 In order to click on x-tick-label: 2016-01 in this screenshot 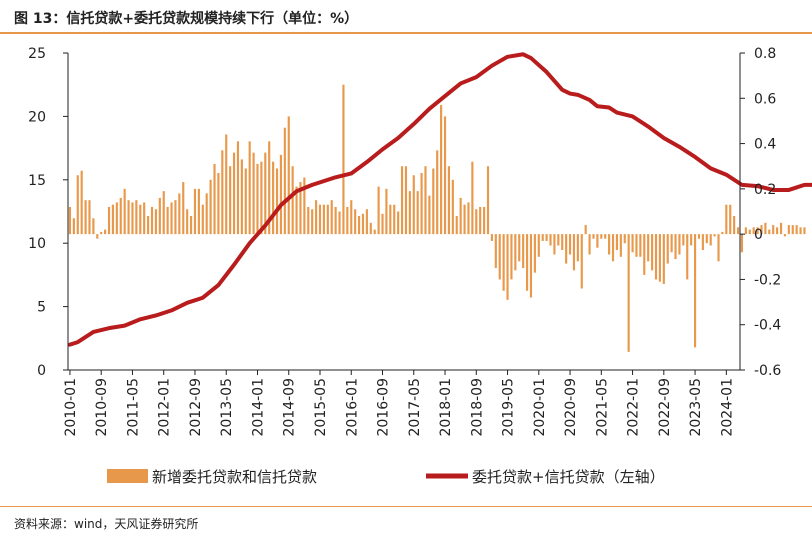, I will do `click(352, 407)`.